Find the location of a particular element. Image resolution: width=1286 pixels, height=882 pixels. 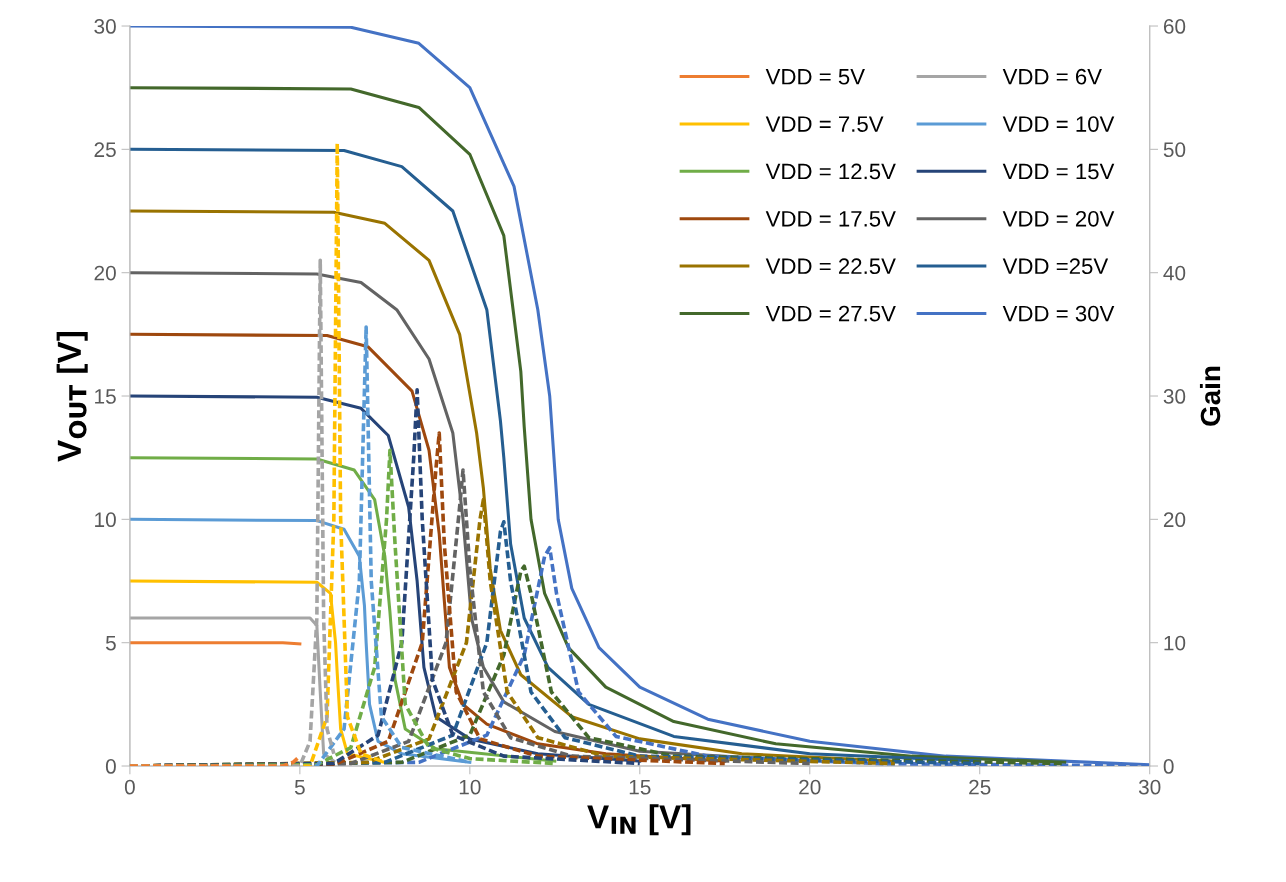

y-tick-label: 30 is located at coordinates (105, 26).